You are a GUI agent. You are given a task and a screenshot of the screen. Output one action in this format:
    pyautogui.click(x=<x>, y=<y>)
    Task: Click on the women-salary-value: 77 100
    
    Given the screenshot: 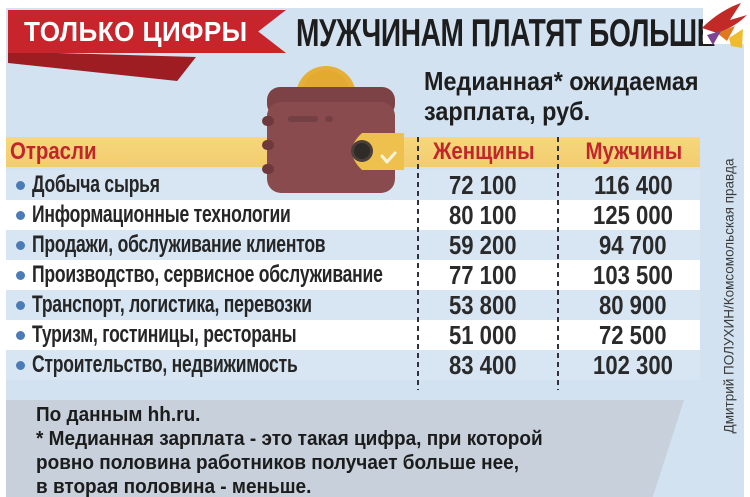 What is the action you would take?
    pyautogui.click(x=483, y=274)
    